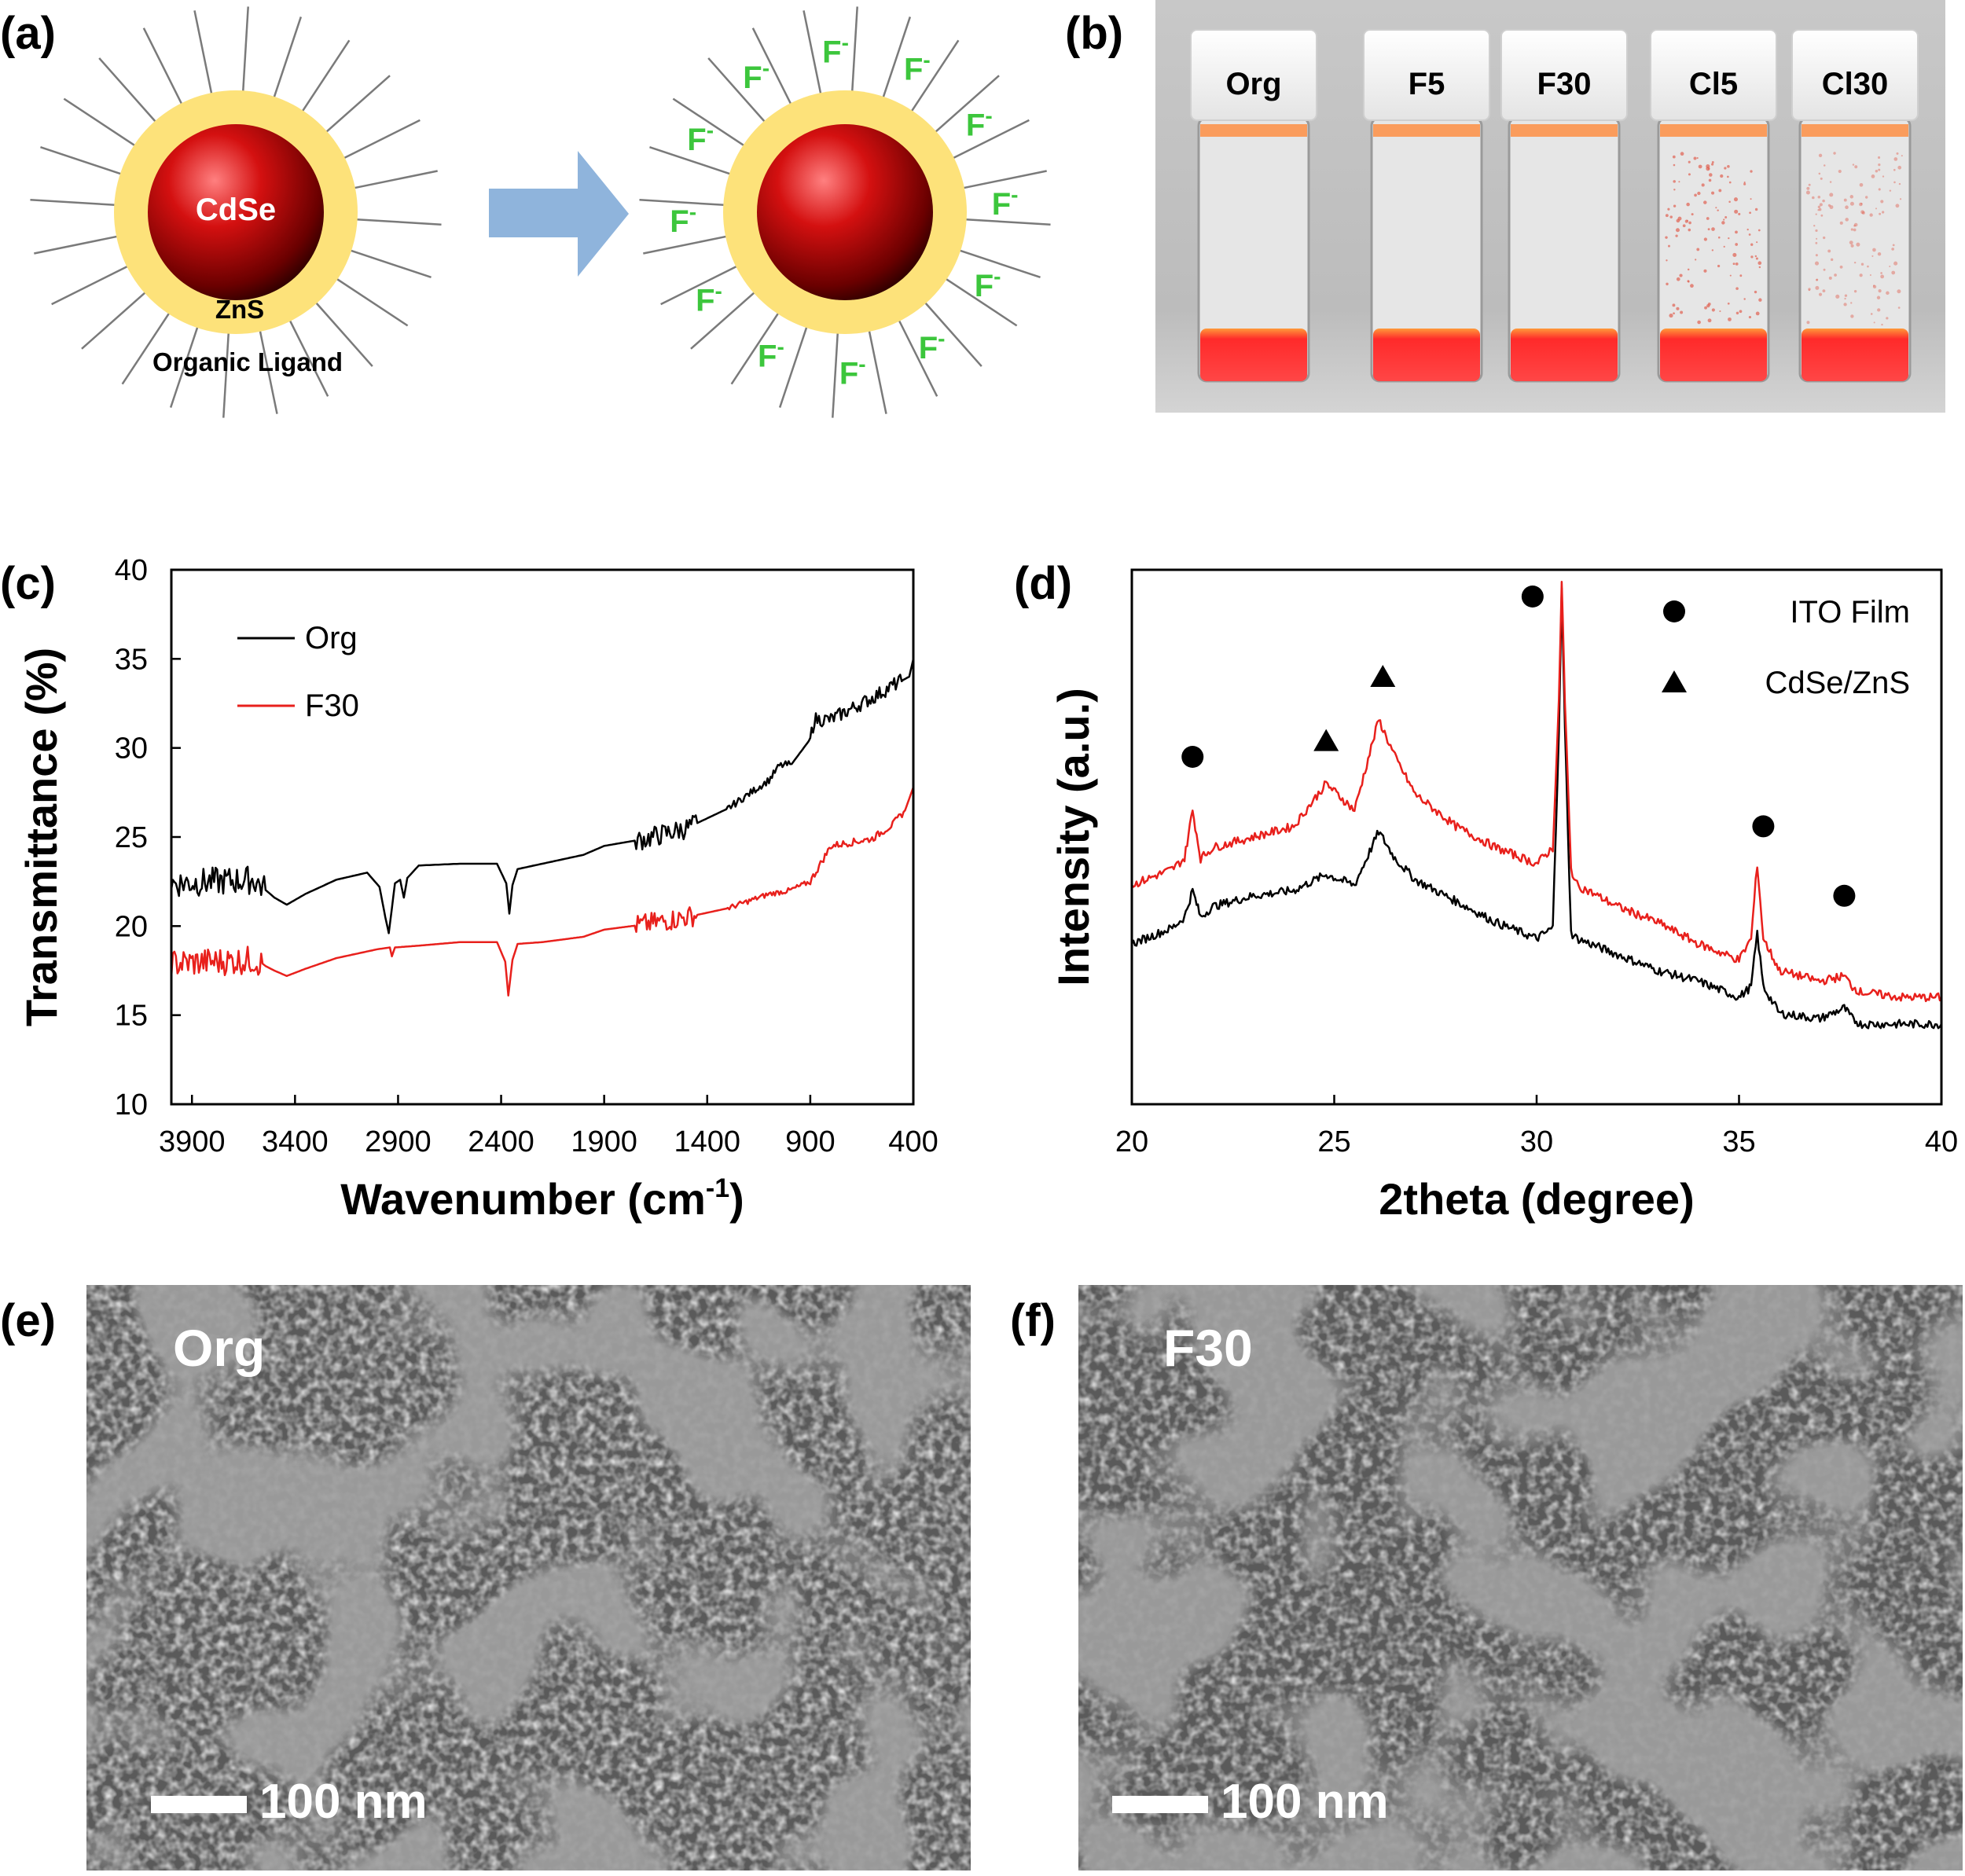  Describe the element at coordinates (398, 1141) in the screenshot. I see `x-tick-label: 2900` at that location.